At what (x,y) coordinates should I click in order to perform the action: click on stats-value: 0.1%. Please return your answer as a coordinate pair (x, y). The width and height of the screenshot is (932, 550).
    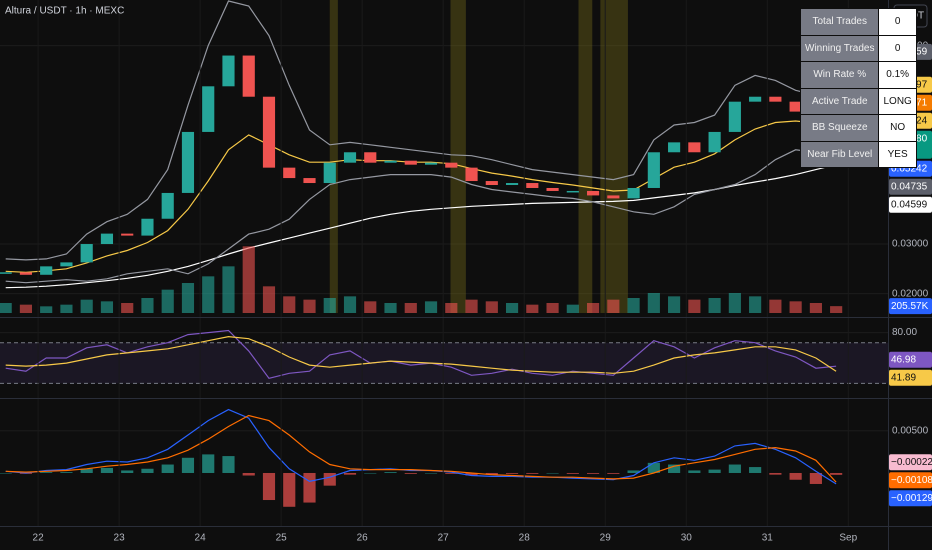
    Looking at the image, I should click on (897, 75).